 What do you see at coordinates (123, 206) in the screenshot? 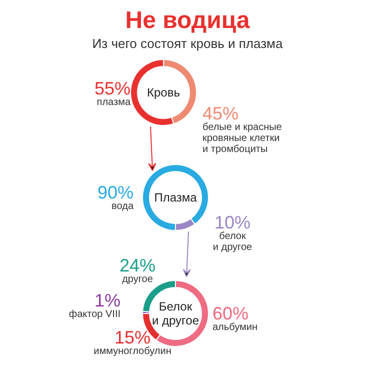
I see `slice-label: вода` at bounding box center [123, 206].